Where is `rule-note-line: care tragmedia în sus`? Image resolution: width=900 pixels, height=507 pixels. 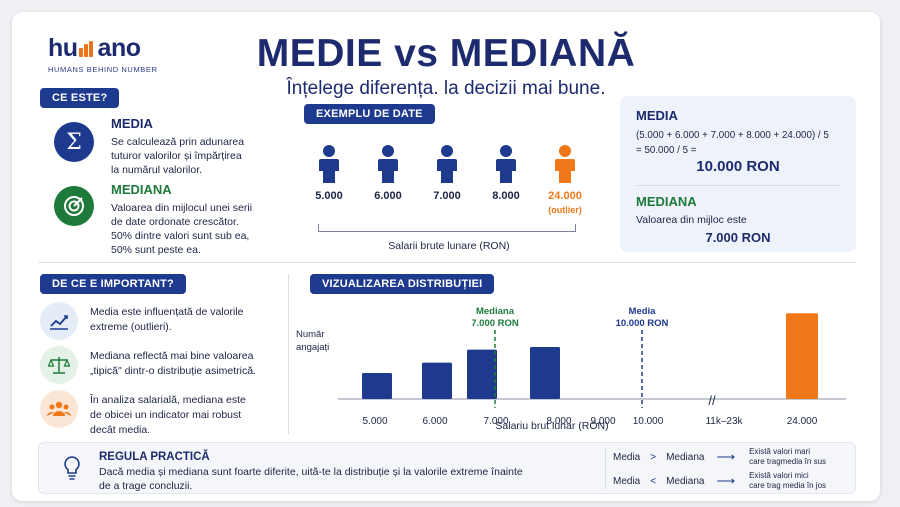 rule-note-line: care tragmedia în sus is located at coordinates (788, 461).